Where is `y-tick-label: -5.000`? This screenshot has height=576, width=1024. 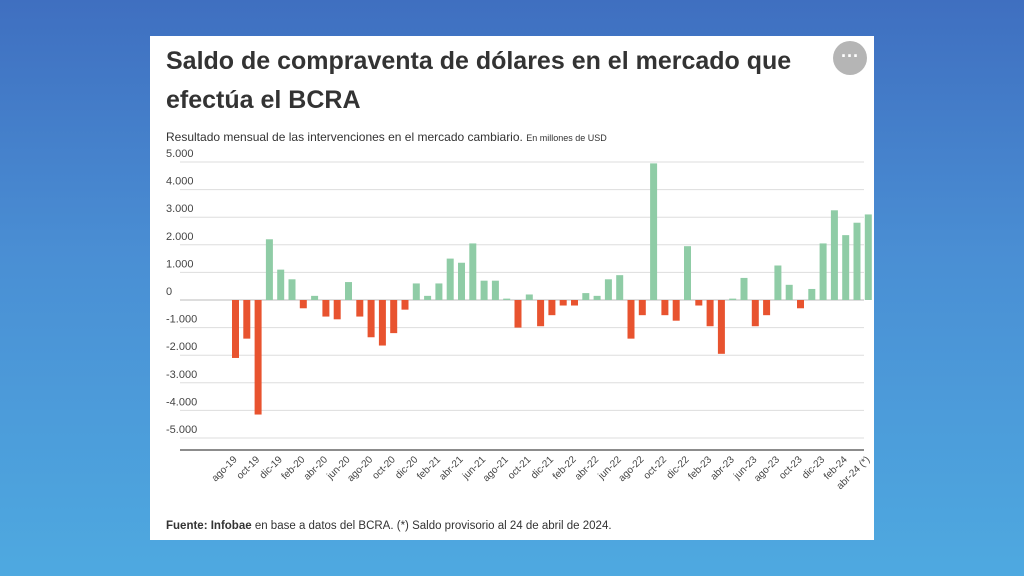 y-tick-label: -5.000 is located at coordinates (181, 430).